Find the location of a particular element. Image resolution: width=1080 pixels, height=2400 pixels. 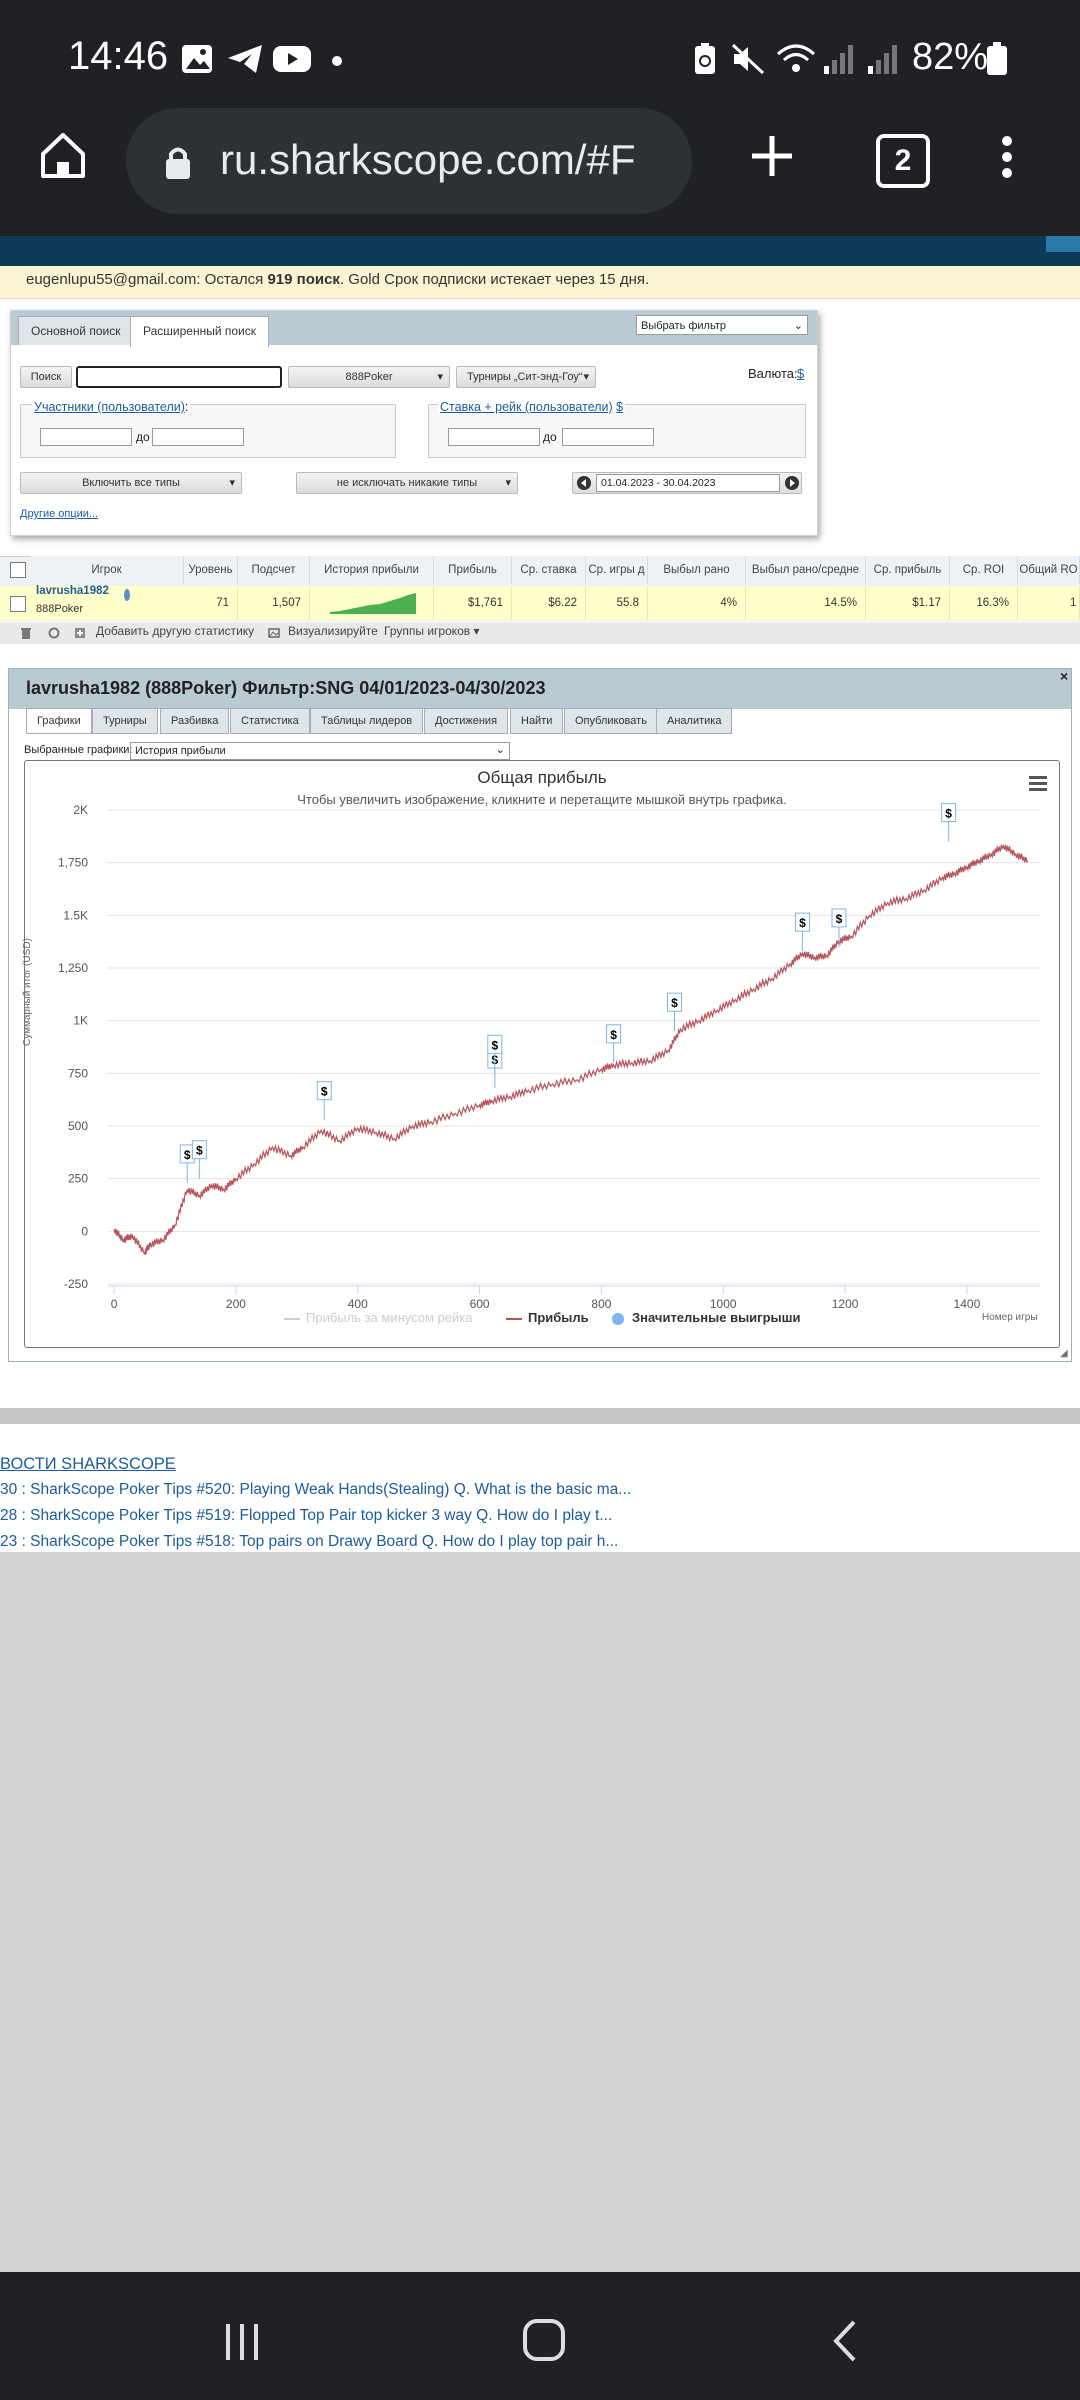

select-all-checkbox is located at coordinates (18, 570).